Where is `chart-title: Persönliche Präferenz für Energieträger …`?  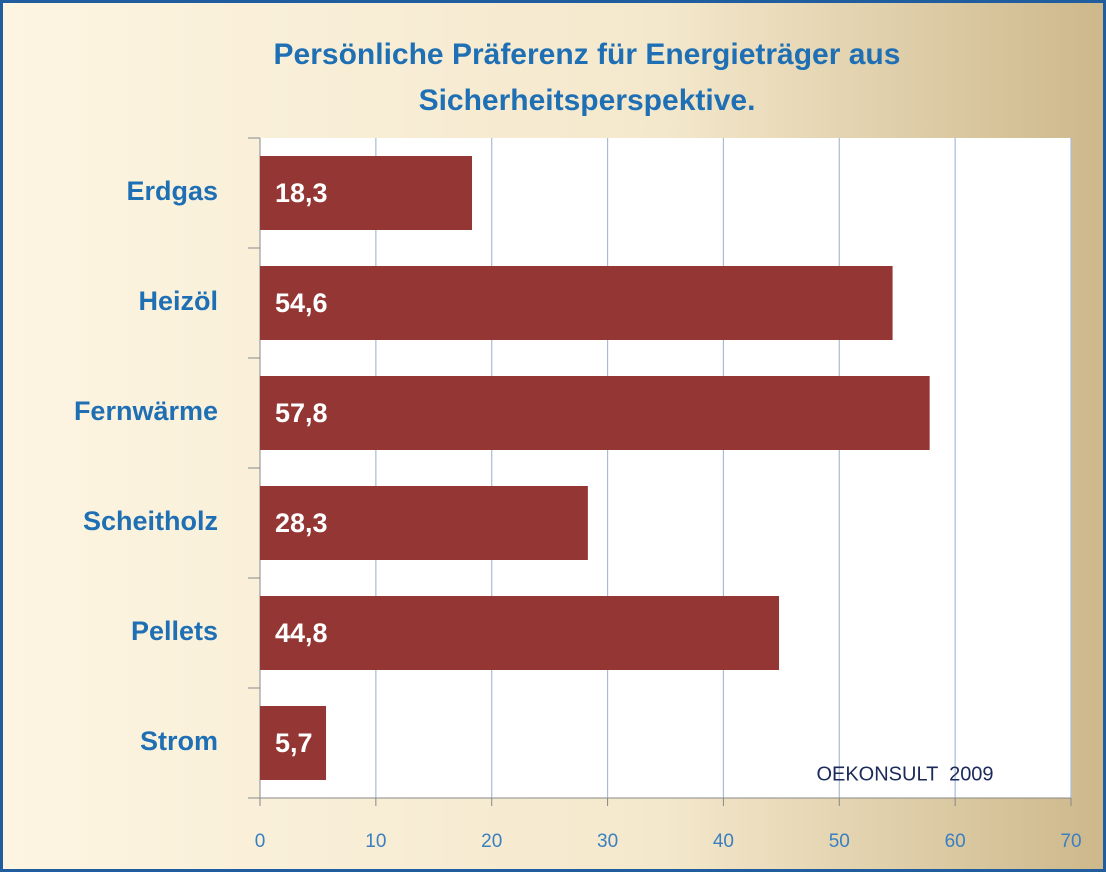 chart-title: Persönliche Präferenz für Energieträger … is located at coordinates (587, 54).